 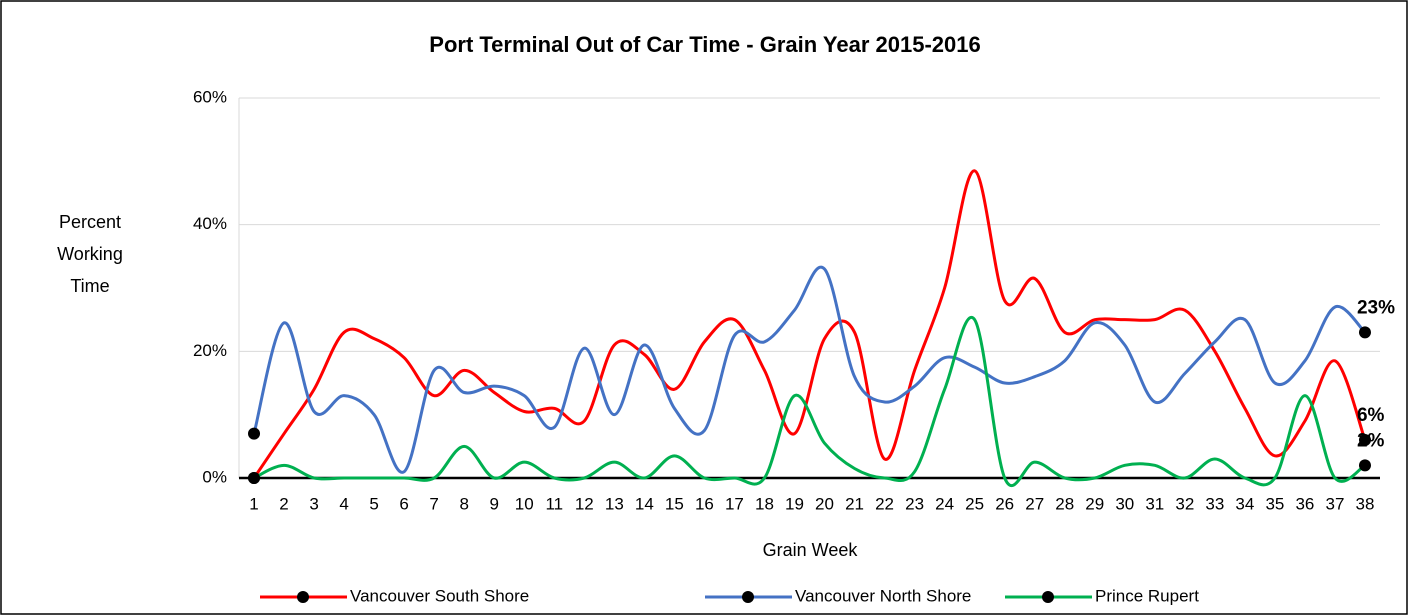 What do you see at coordinates (944, 503) in the screenshot?
I see `x-tick-label: 24` at bounding box center [944, 503].